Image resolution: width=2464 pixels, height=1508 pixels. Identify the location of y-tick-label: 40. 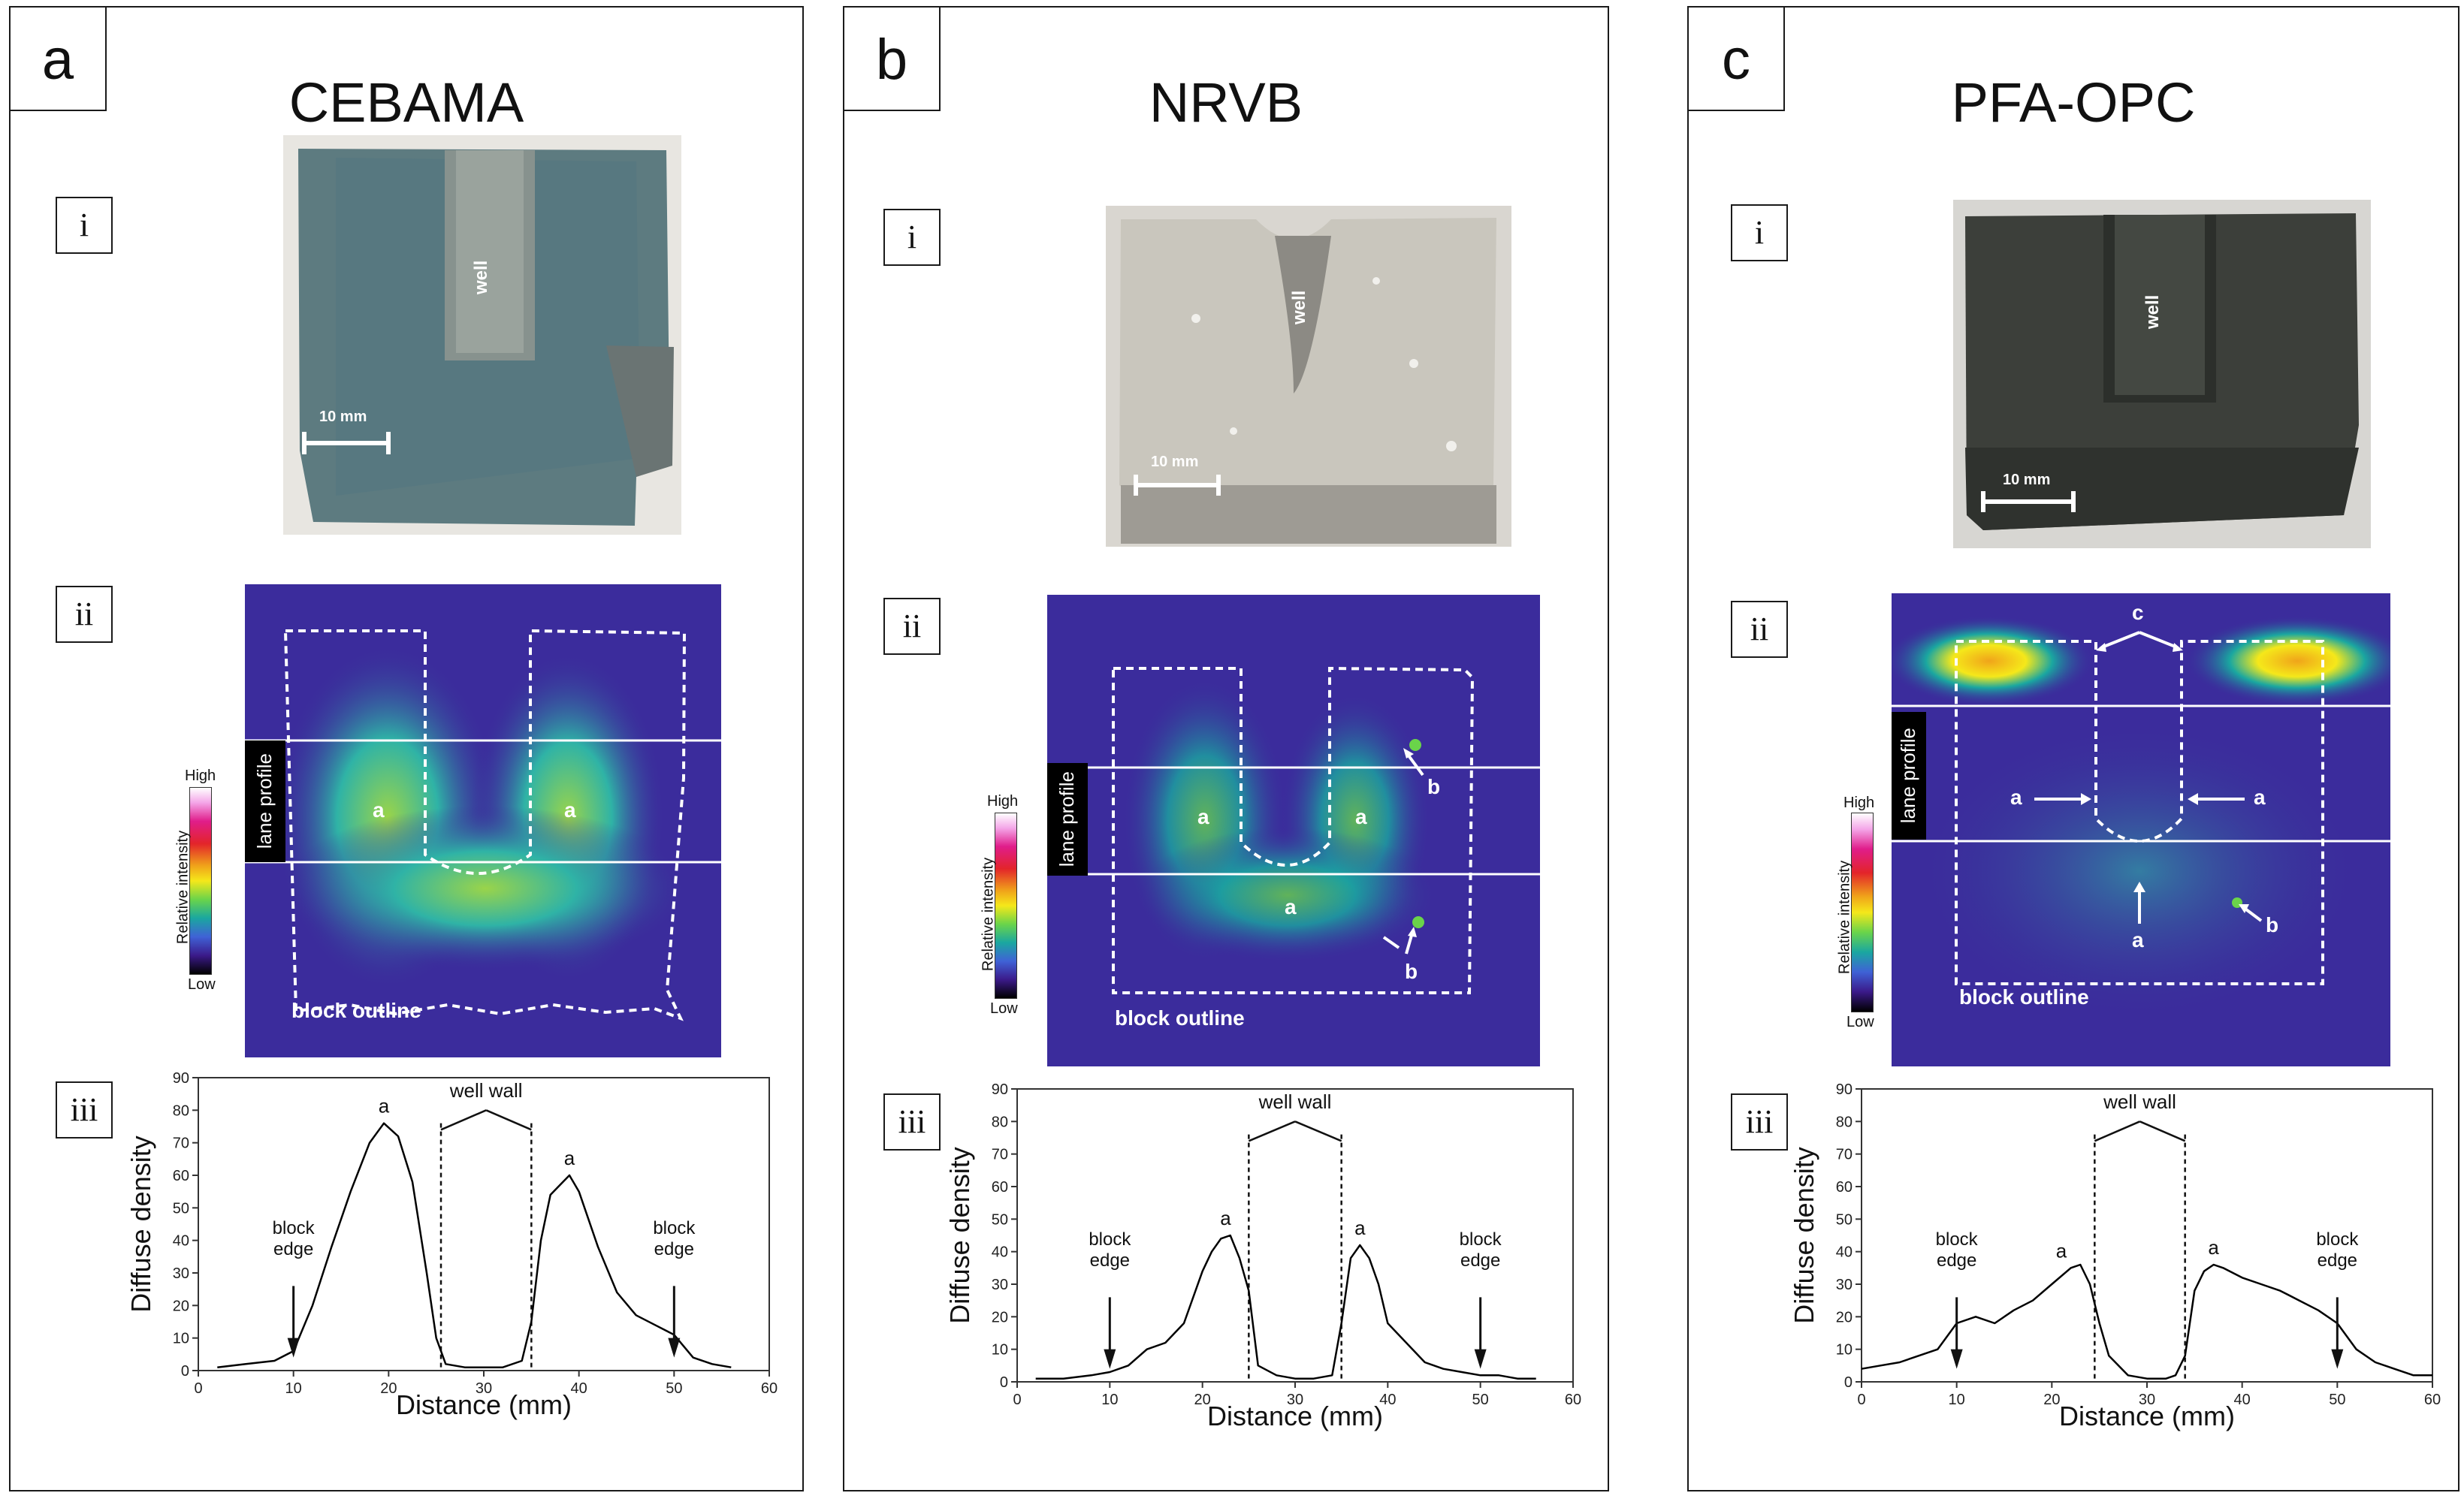
(1844, 1252).